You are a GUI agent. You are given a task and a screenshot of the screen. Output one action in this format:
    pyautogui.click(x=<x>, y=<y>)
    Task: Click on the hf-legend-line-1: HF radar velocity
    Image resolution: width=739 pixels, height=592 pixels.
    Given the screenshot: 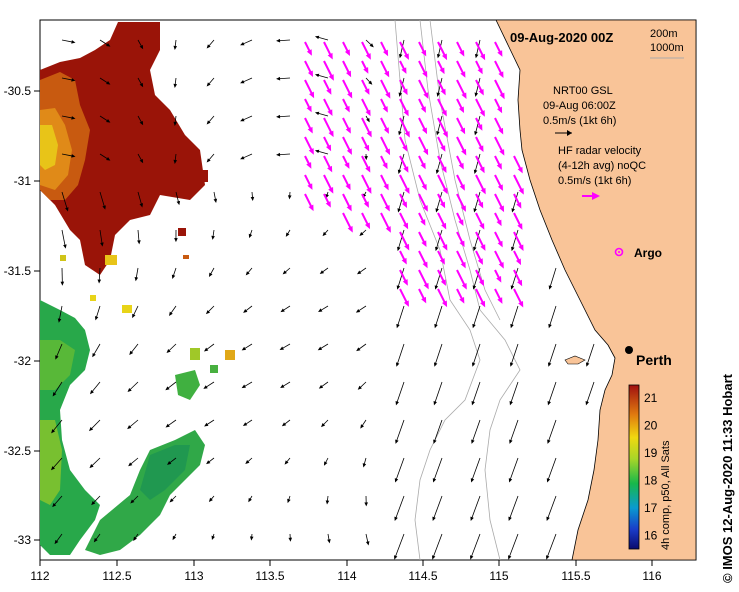 What is the action you would take?
    pyautogui.click(x=600, y=151)
    